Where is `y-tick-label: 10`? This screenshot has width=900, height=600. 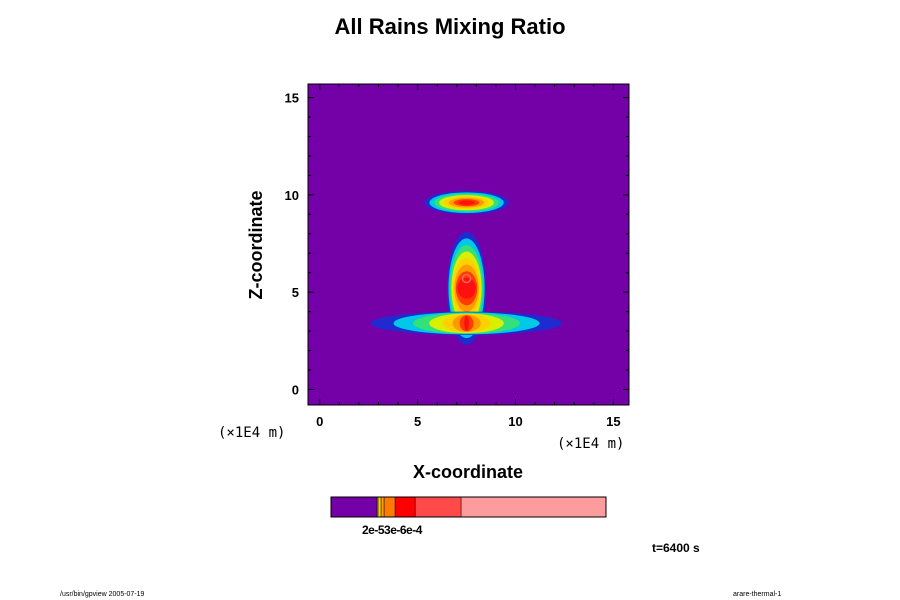
y-tick-label: 10 is located at coordinates (292, 195).